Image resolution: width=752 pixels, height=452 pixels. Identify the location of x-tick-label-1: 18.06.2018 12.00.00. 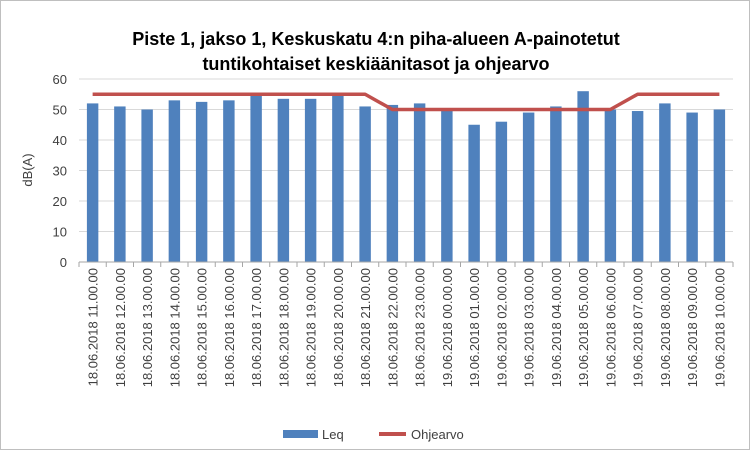
(120, 327).